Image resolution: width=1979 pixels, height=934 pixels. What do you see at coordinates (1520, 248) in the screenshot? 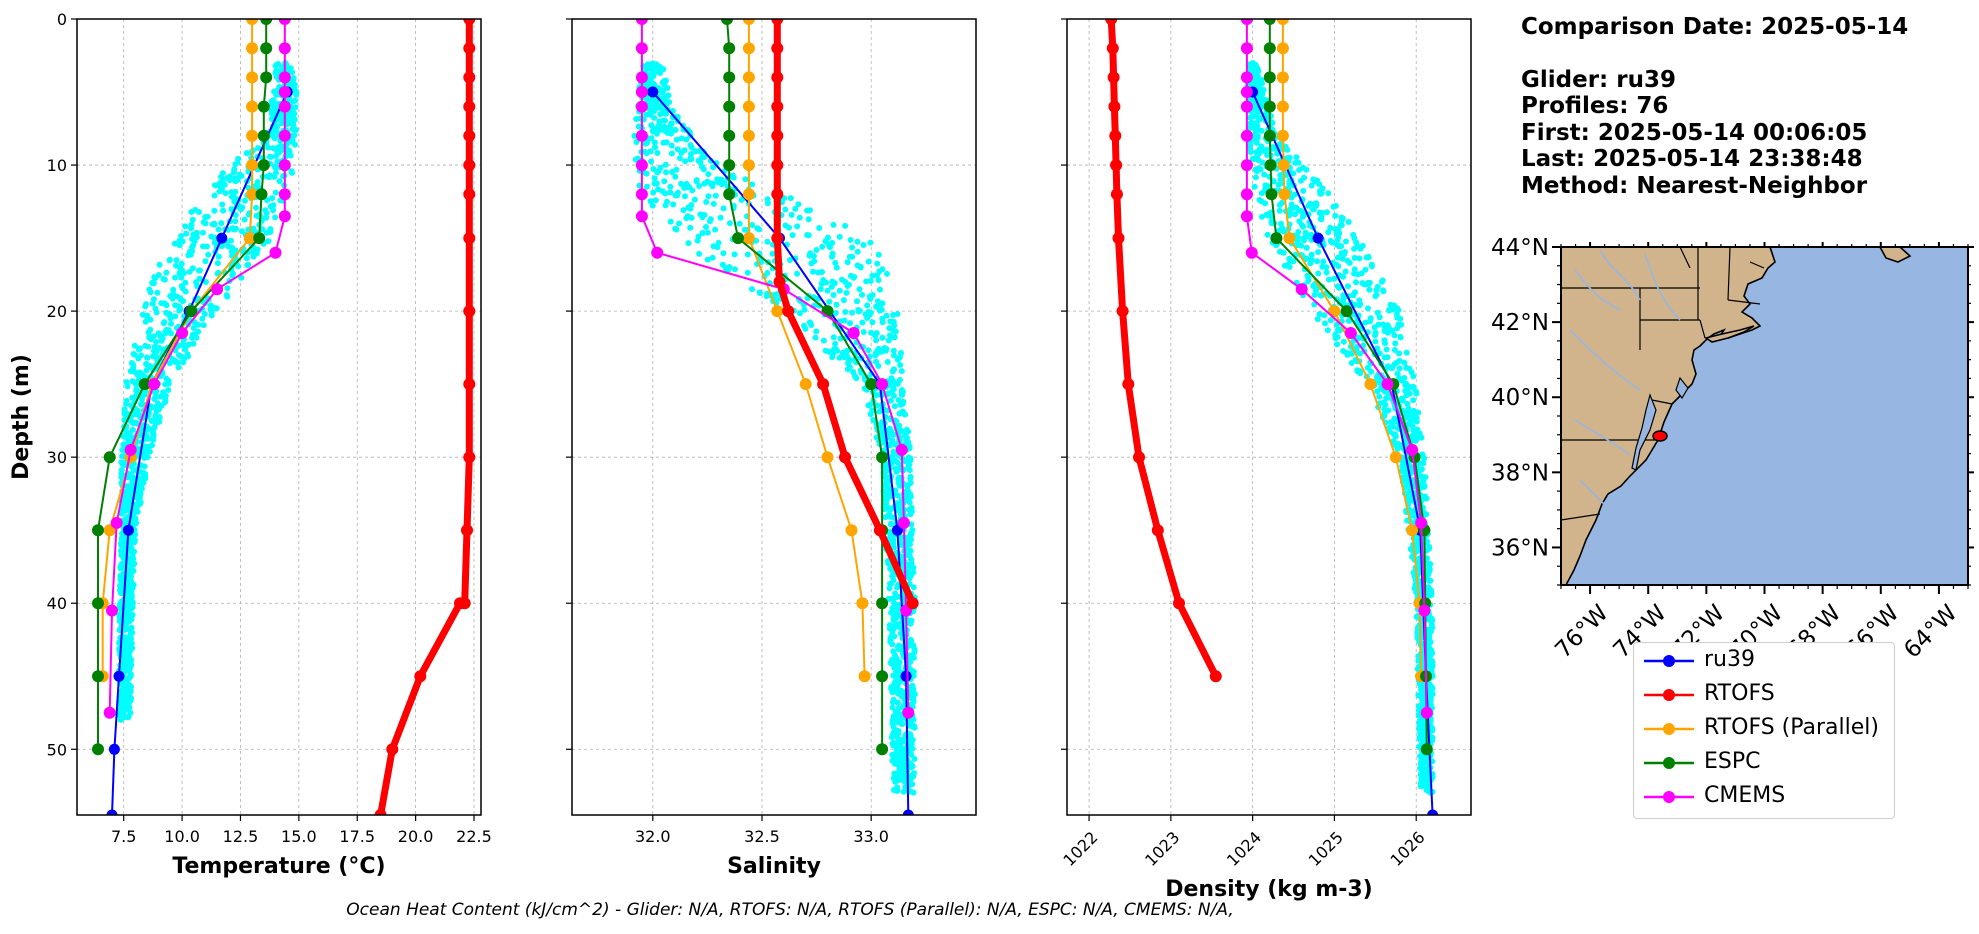
I see `map-lat-label: 44°N` at bounding box center [1520, 248].